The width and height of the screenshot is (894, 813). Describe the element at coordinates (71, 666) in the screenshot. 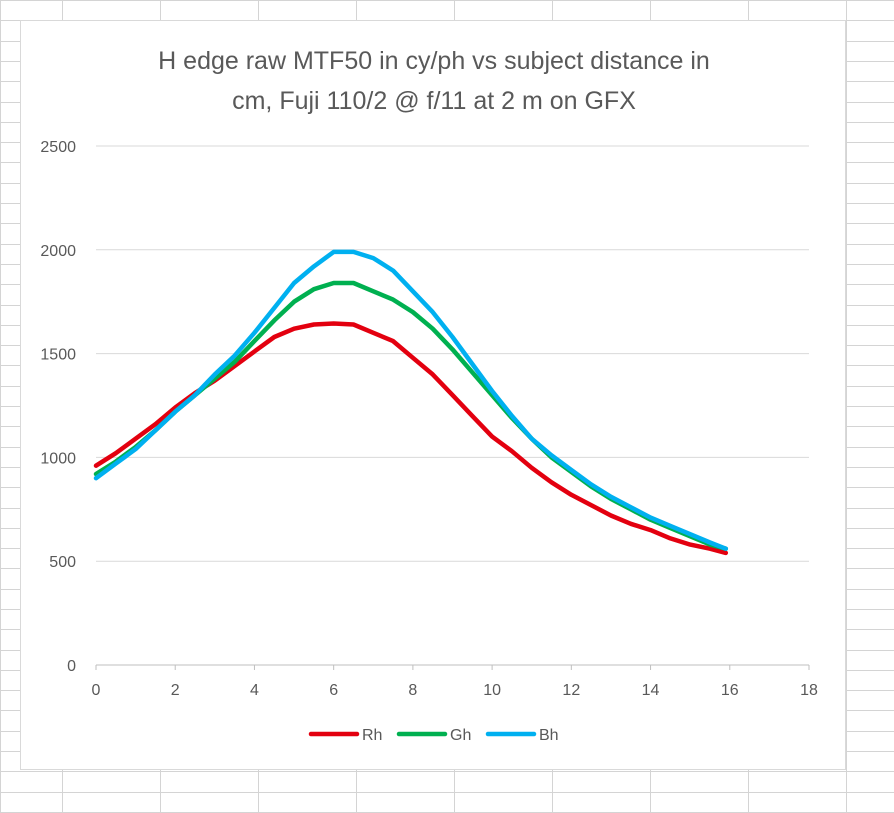

I see `y-tick-label: 0` at that location.